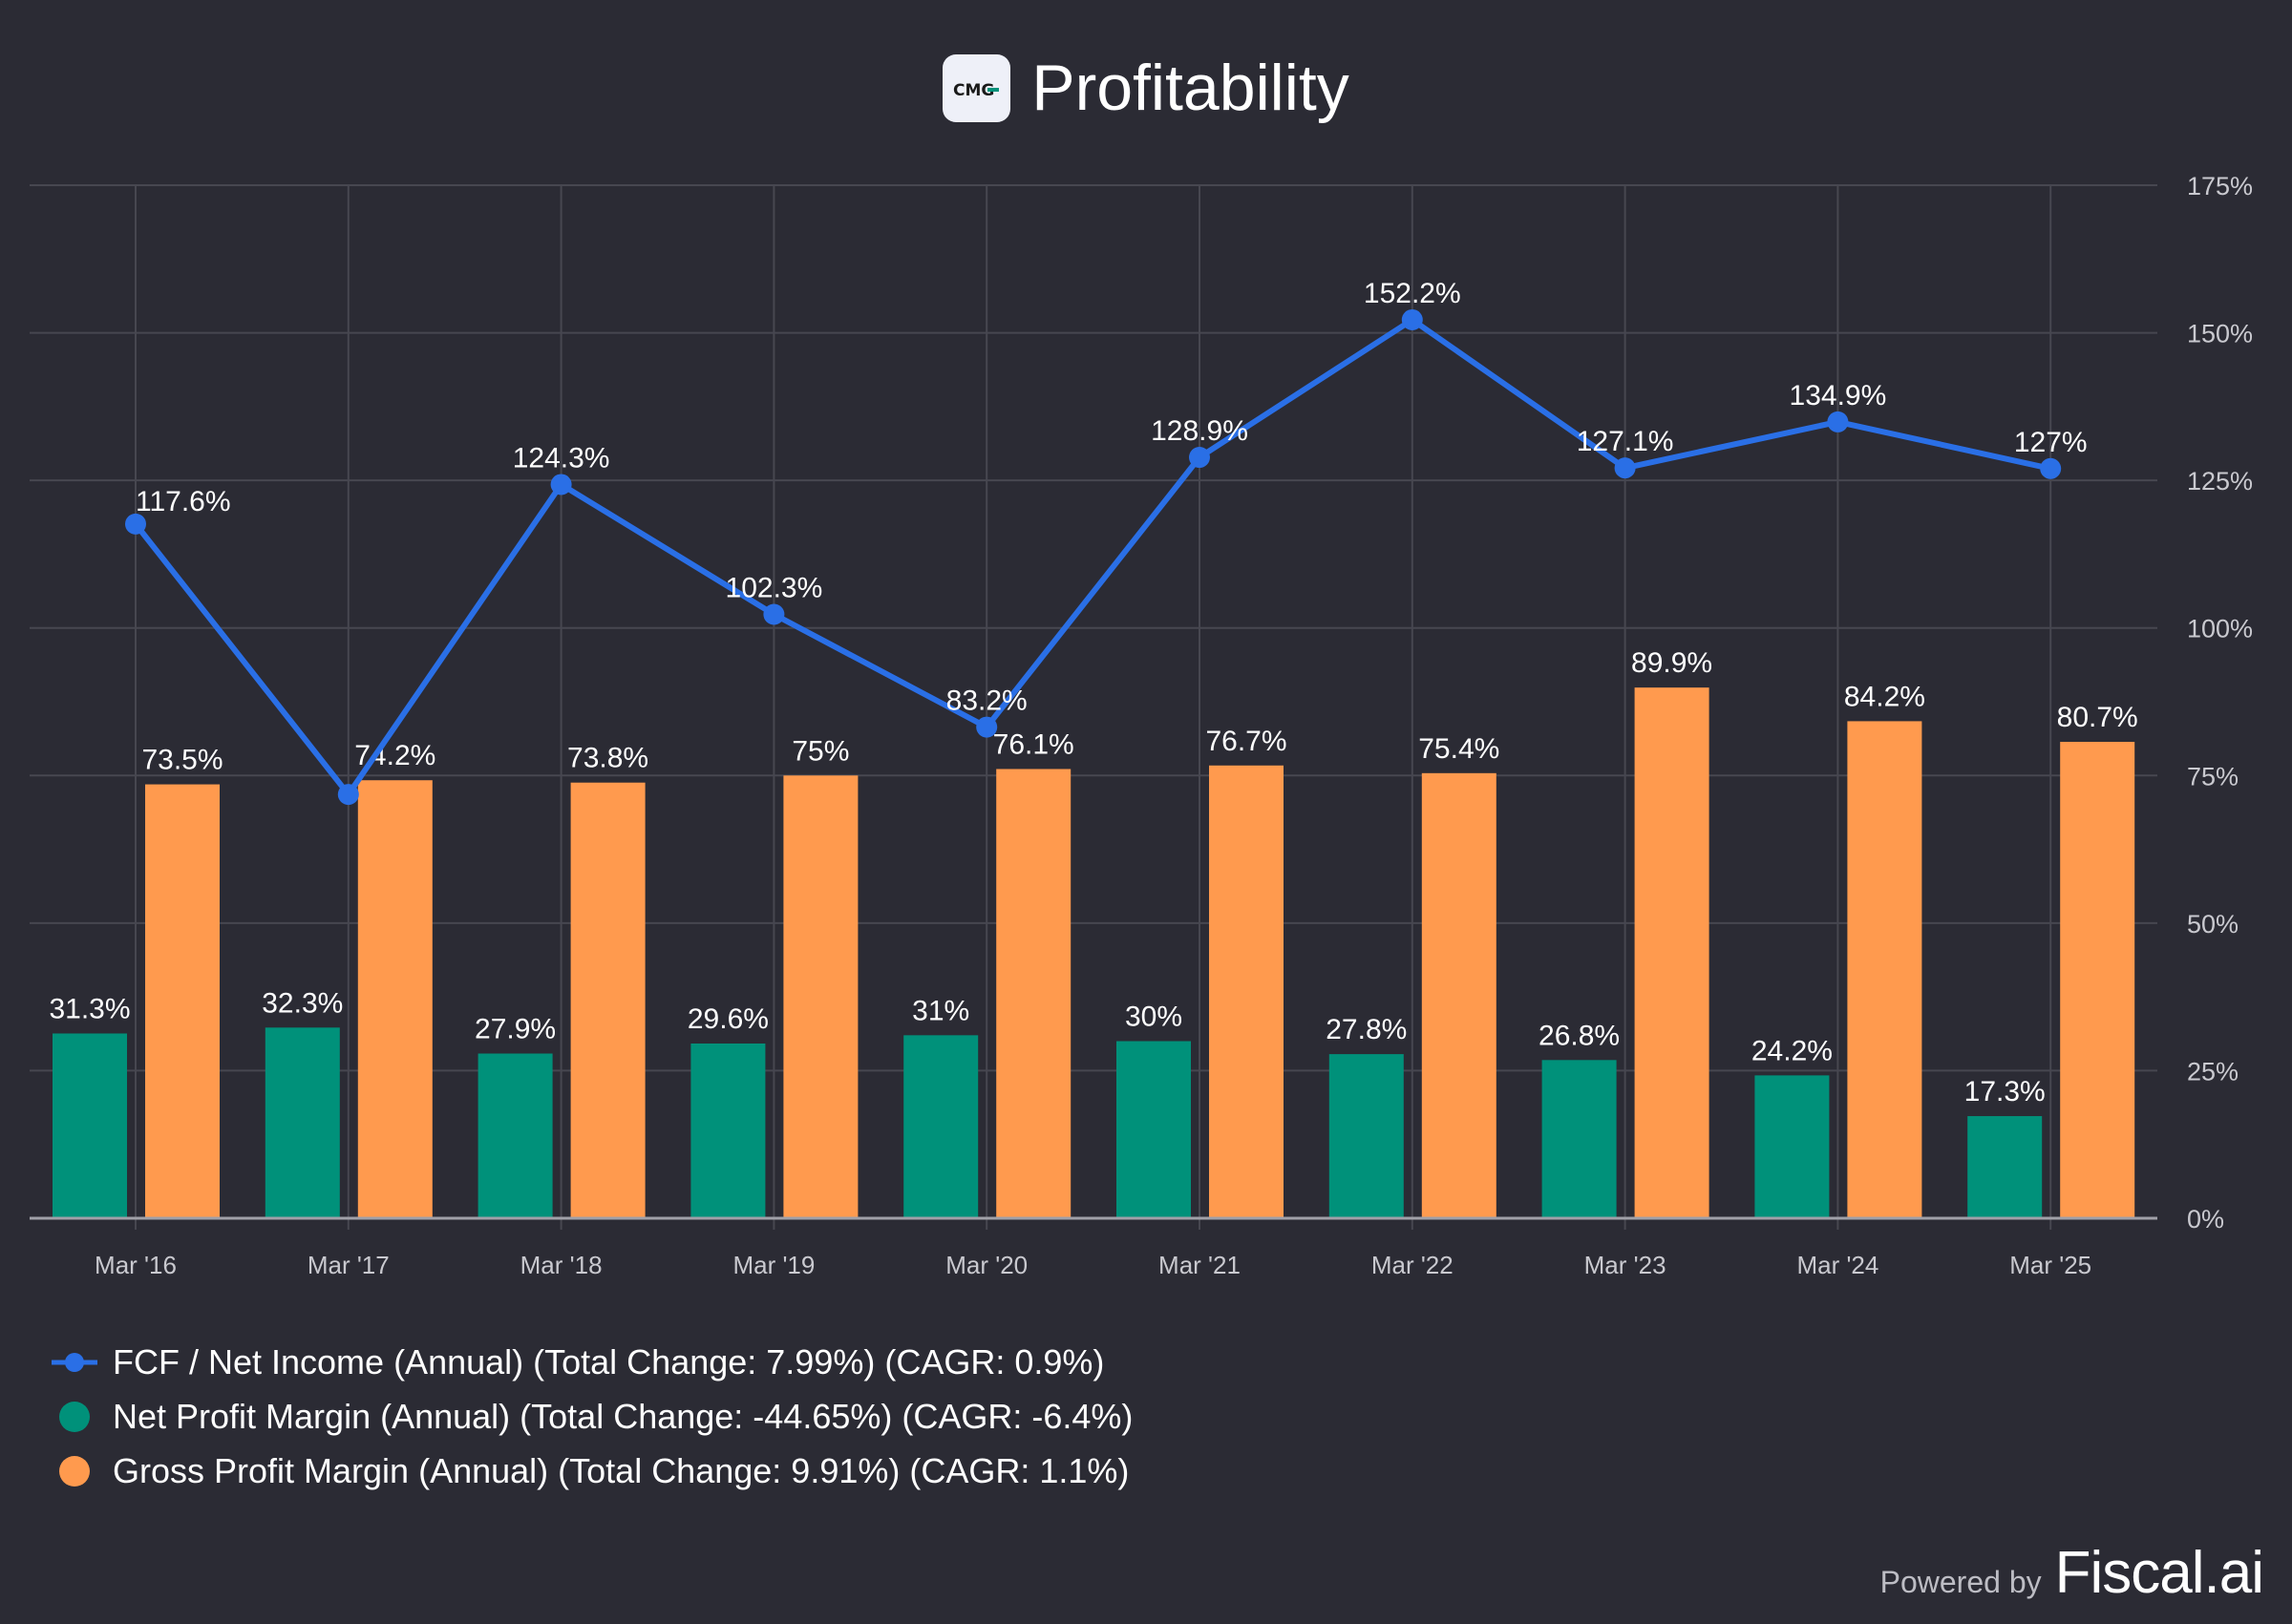 This screenshot has height=1624, width=2292. I want to click on line-dot-marker-icon, so click(74, 1362).